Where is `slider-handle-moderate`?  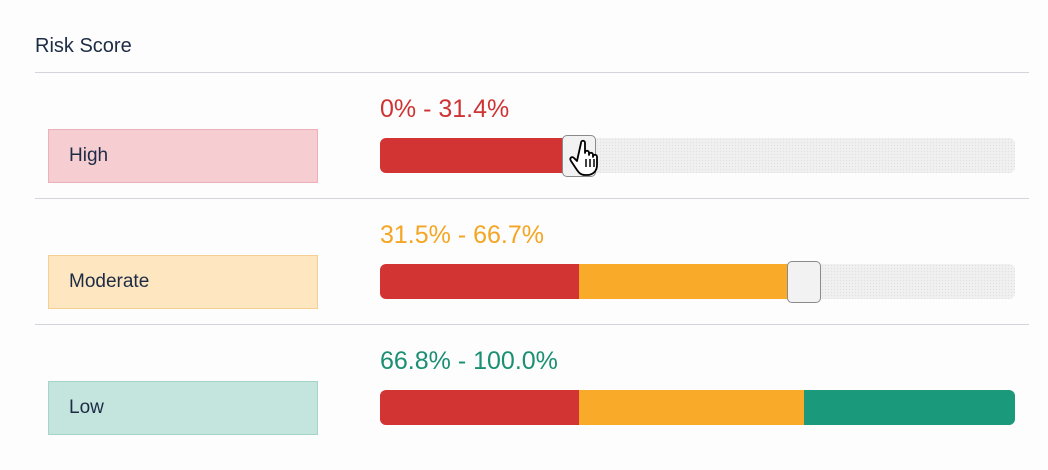 slider-handle-moderate is located at coordinates (803, 282).